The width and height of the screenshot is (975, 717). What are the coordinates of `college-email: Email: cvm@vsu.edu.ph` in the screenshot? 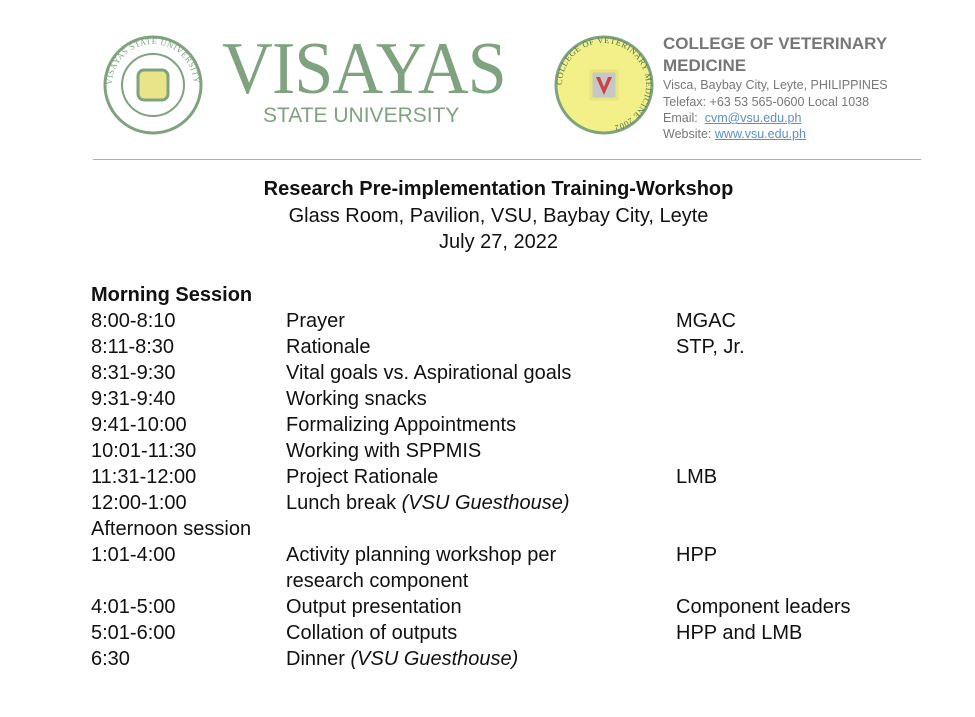 It's located at (732, 118).